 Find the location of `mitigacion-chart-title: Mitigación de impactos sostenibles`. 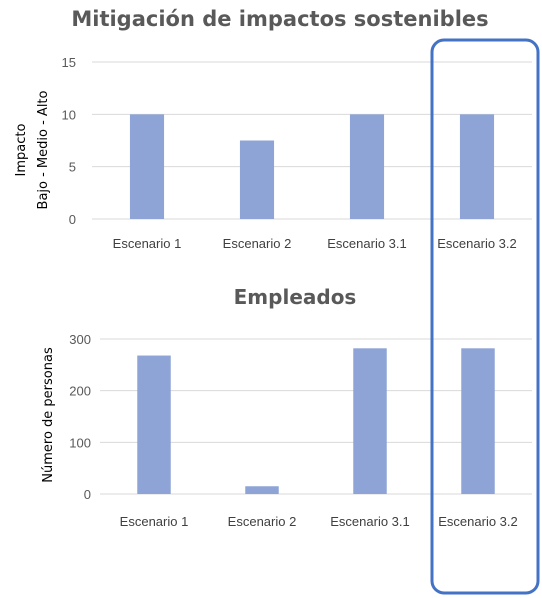

mitigacion-chart-title: Mitigación de impactos sostenibles is located at coordinates (279, 19).